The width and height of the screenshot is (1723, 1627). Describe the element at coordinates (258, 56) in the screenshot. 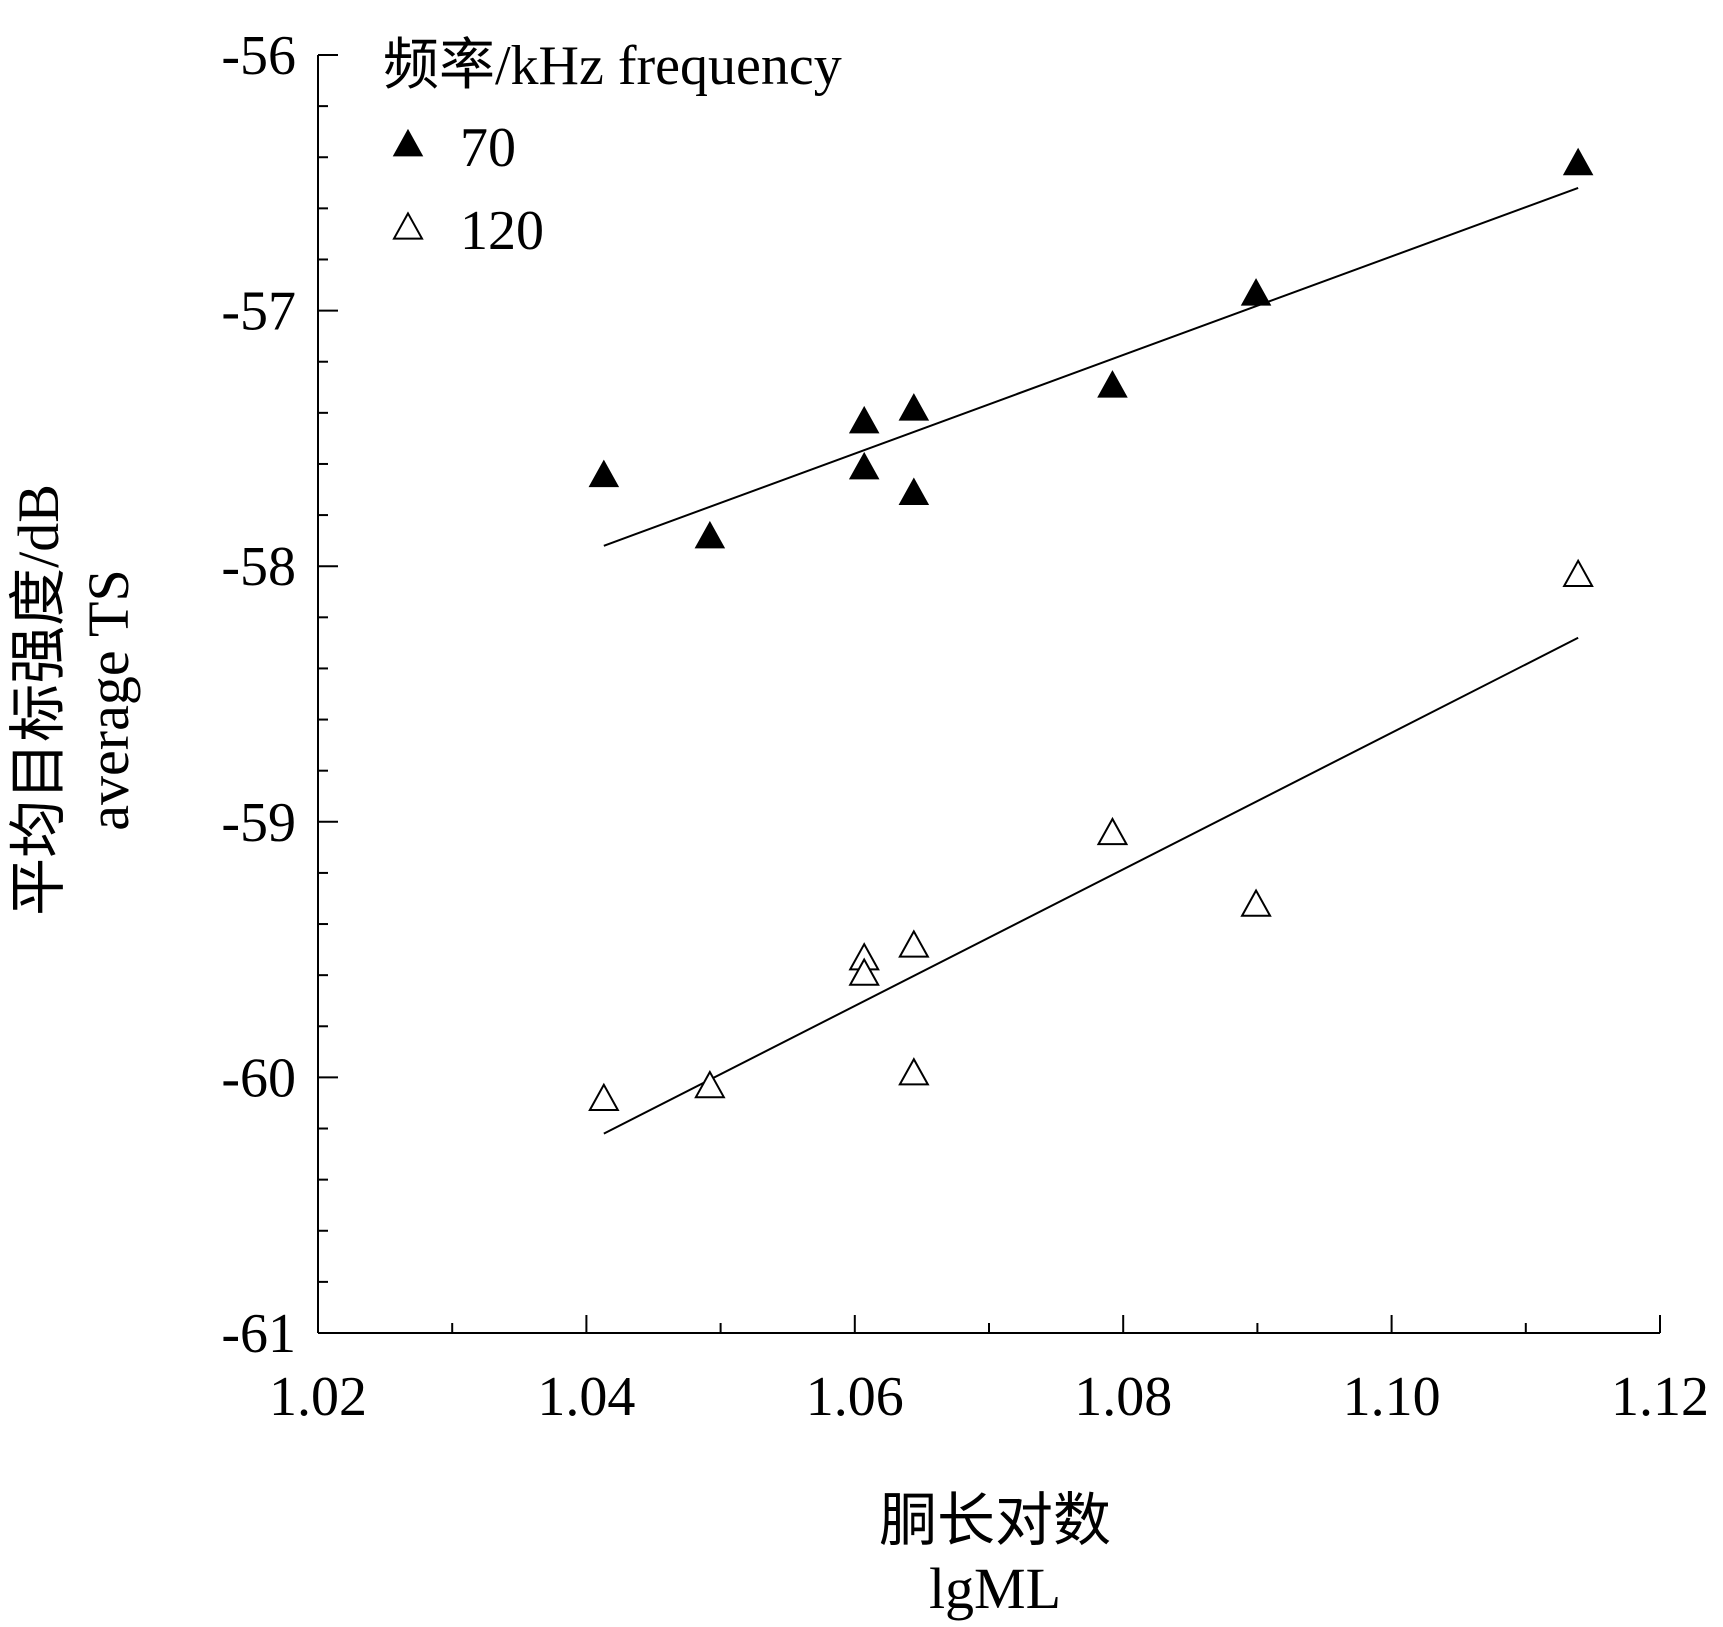

I see `y-tick-label: -56` at that location.